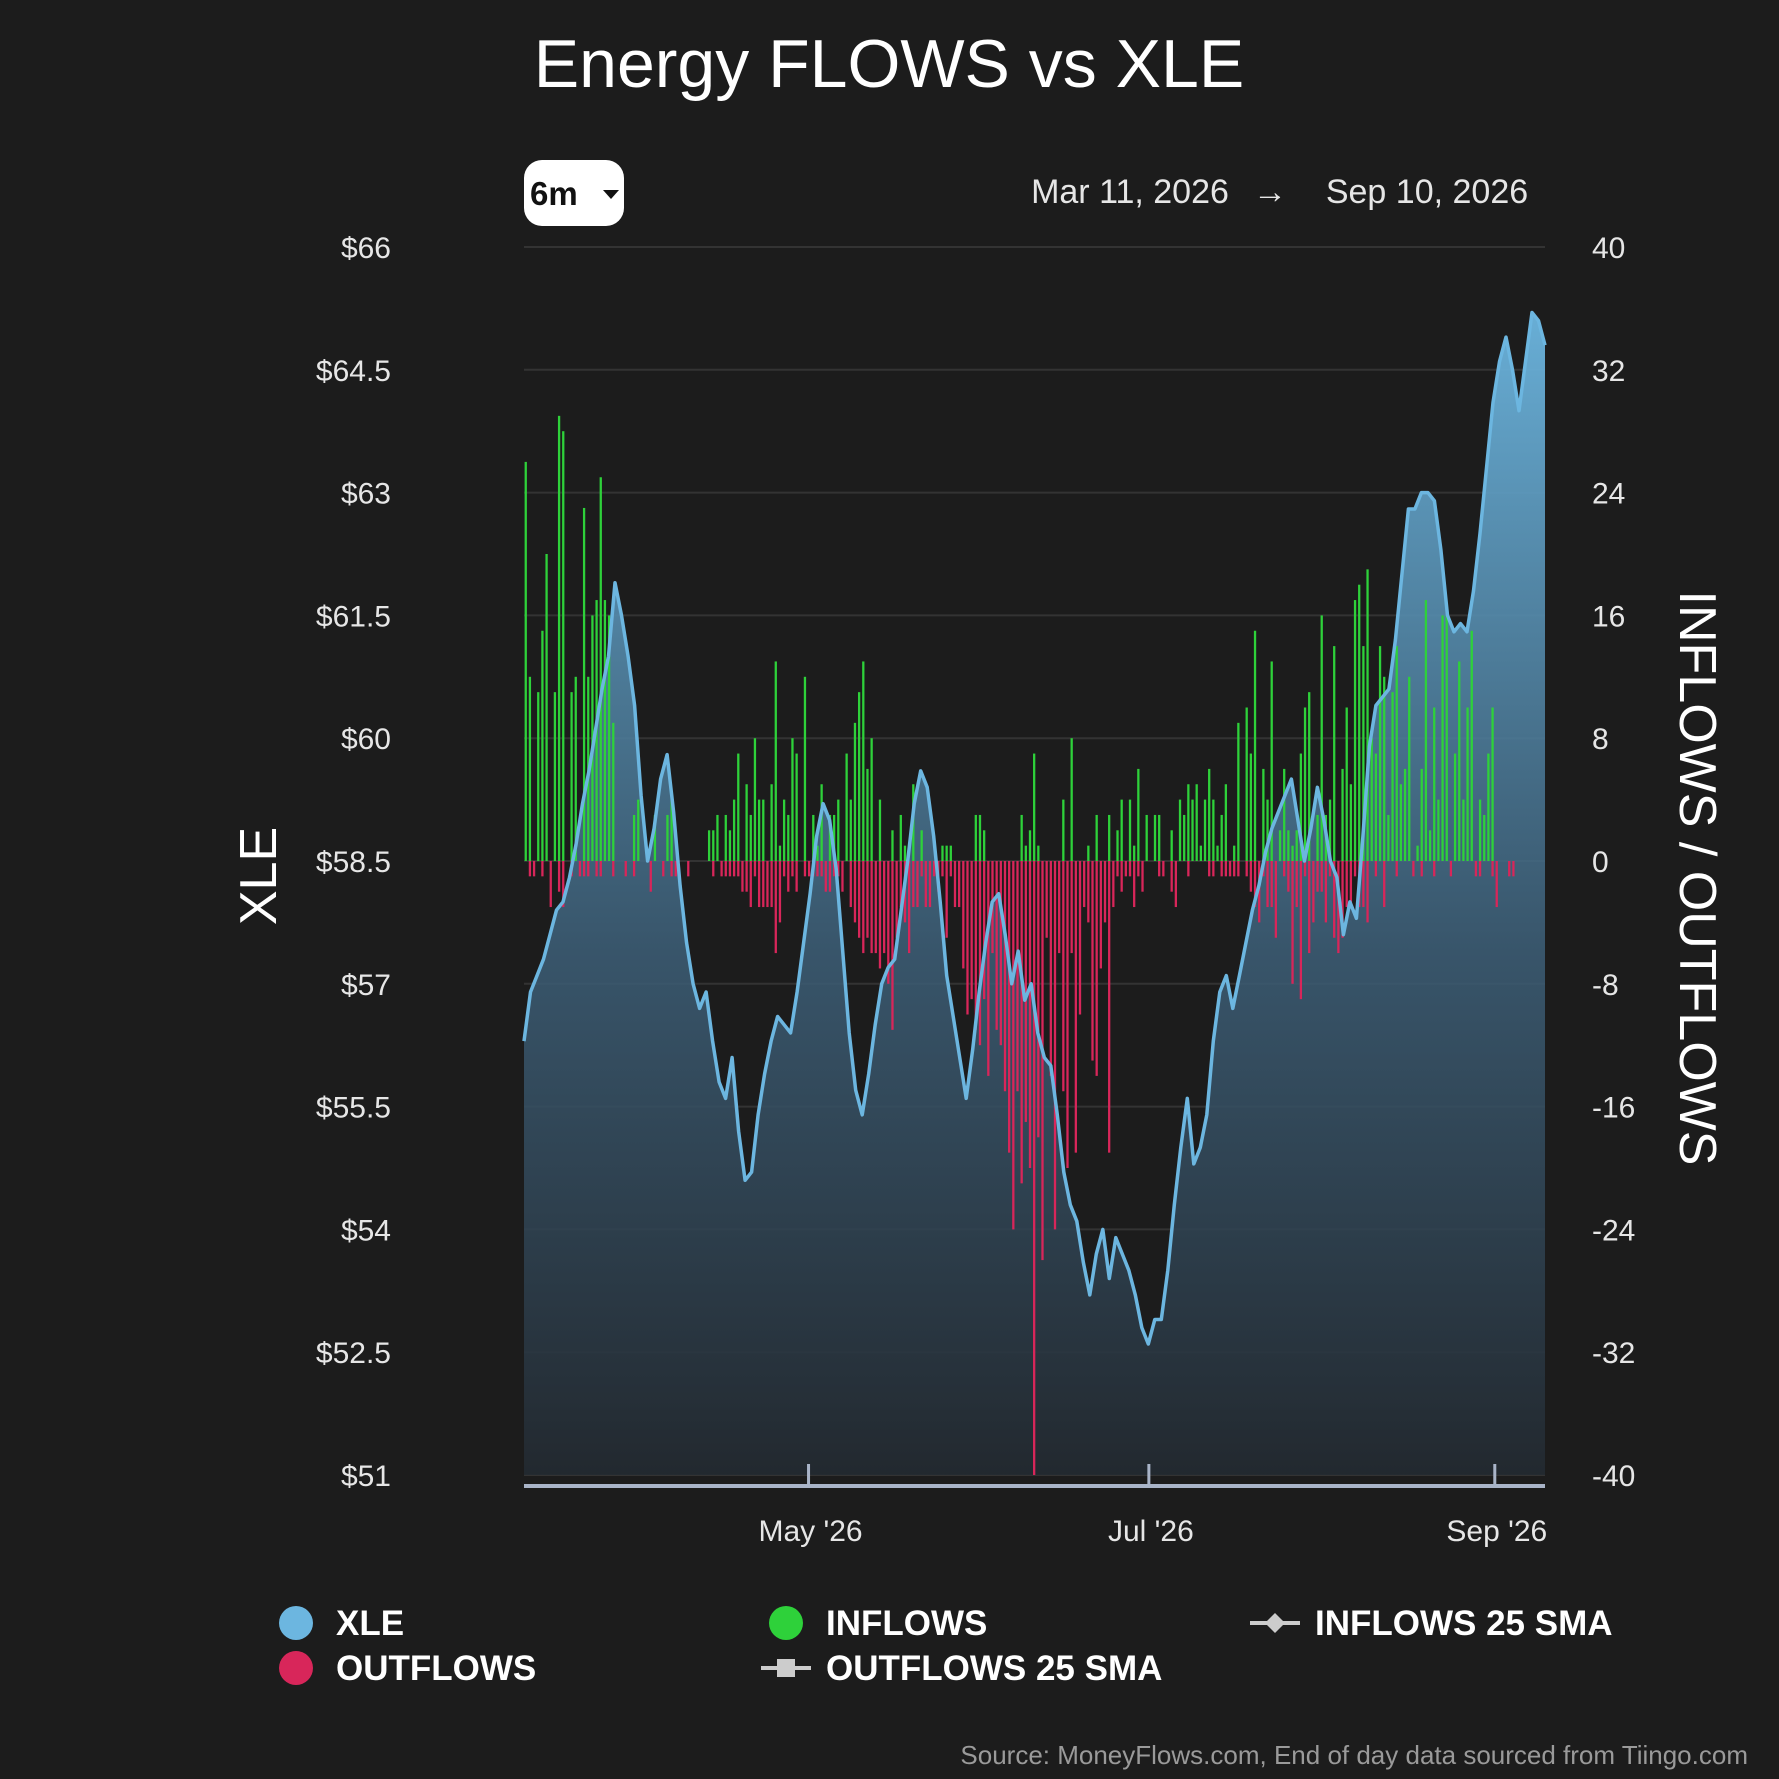 This screenshot has width=1779, height=1779. Describe the element at coordinates (366, 1230) in the screenshot. I see `y-left-tick-label: $54` at that location.